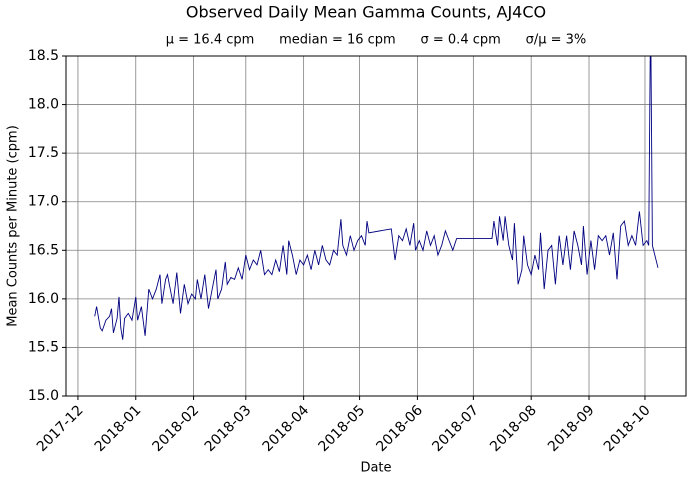 The width and height of the screenshot is (692, 486). What do you see at coordinates (43, 250) in the screenshot?
I see `y-tick-label: 16.5` at bounding box center [43, 250].